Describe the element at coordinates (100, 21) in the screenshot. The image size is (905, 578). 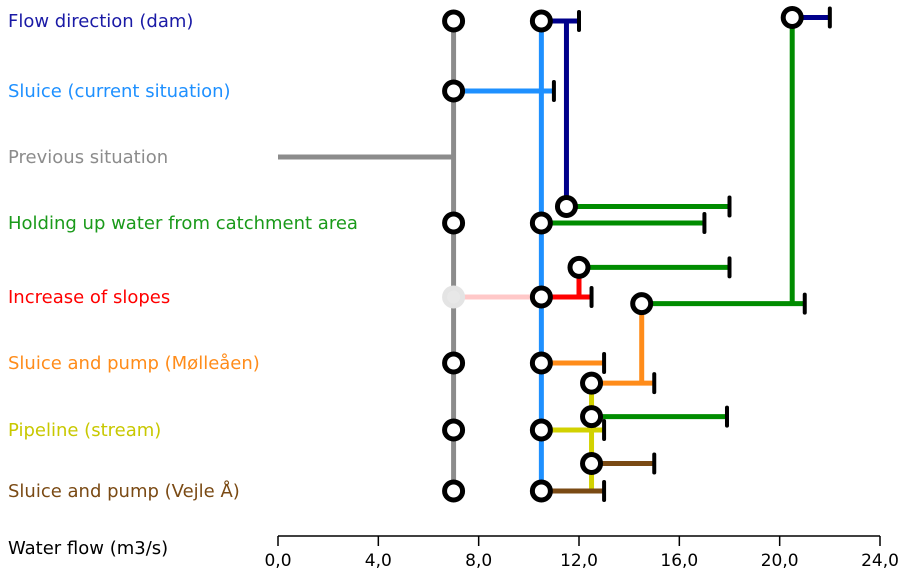
I see `row-label: Flow direction (dam)` at that location.